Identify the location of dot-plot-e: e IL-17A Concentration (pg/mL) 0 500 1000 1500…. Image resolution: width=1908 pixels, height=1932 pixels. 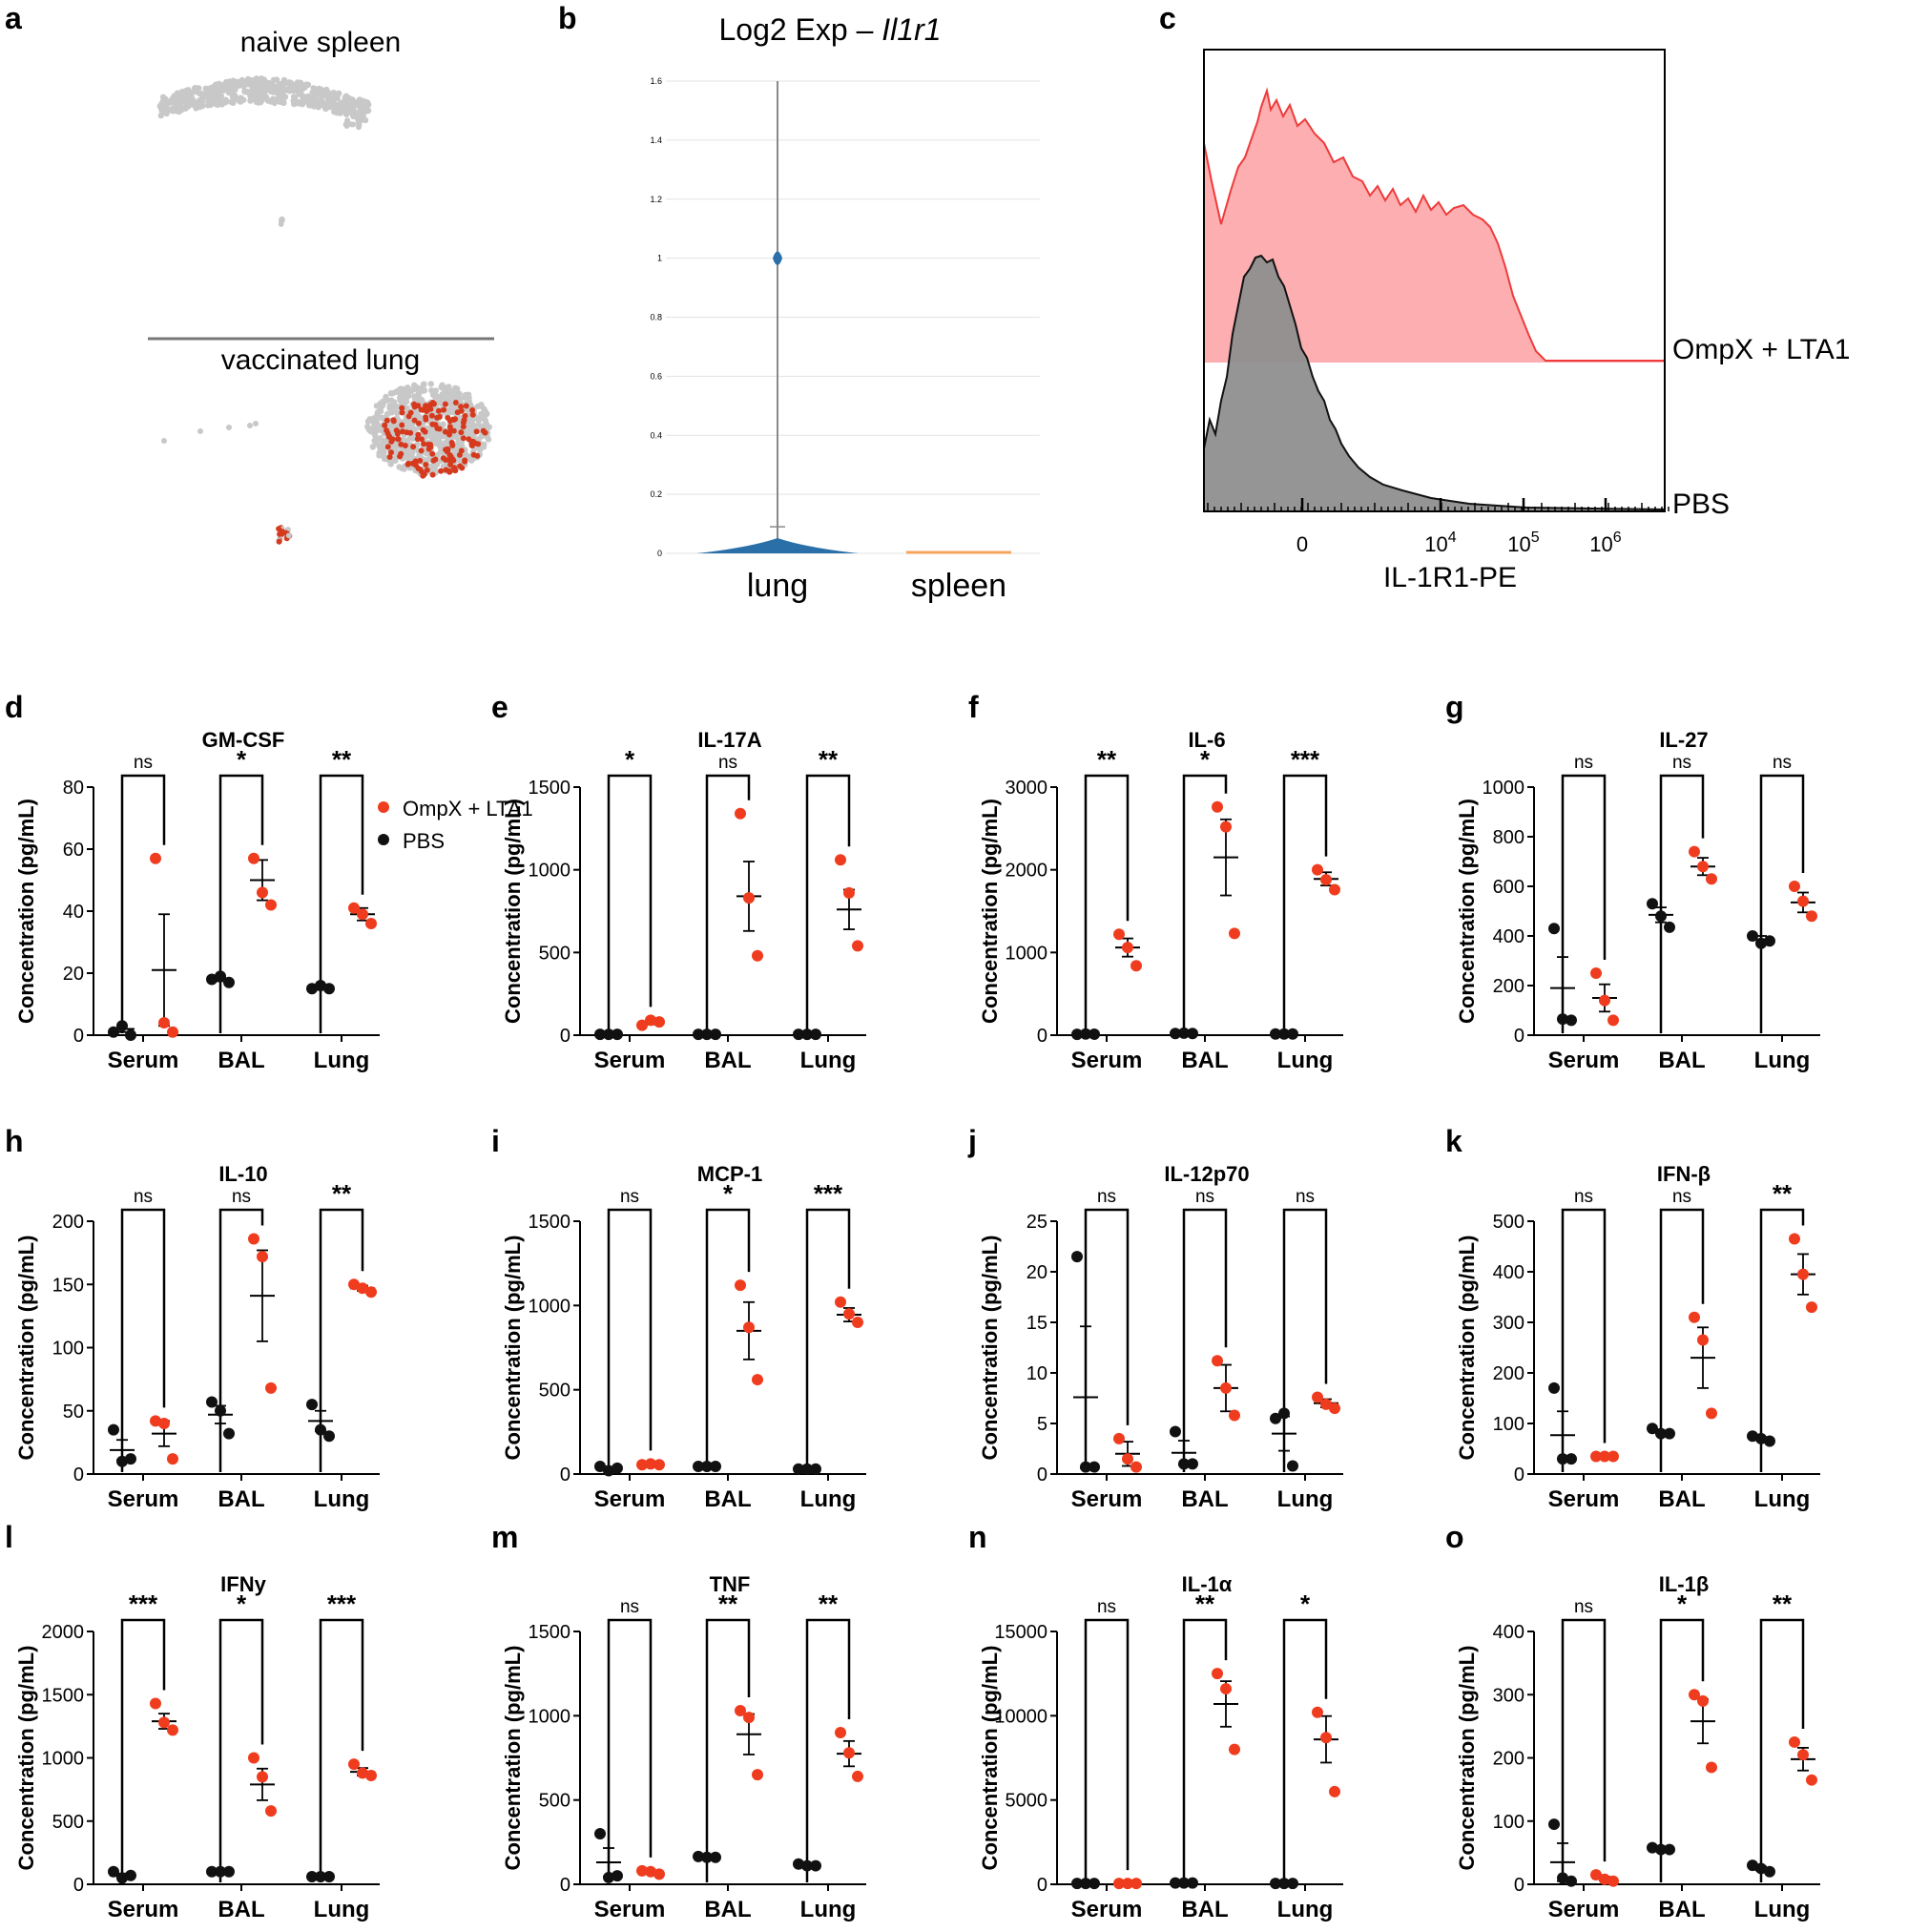
(679, 881).